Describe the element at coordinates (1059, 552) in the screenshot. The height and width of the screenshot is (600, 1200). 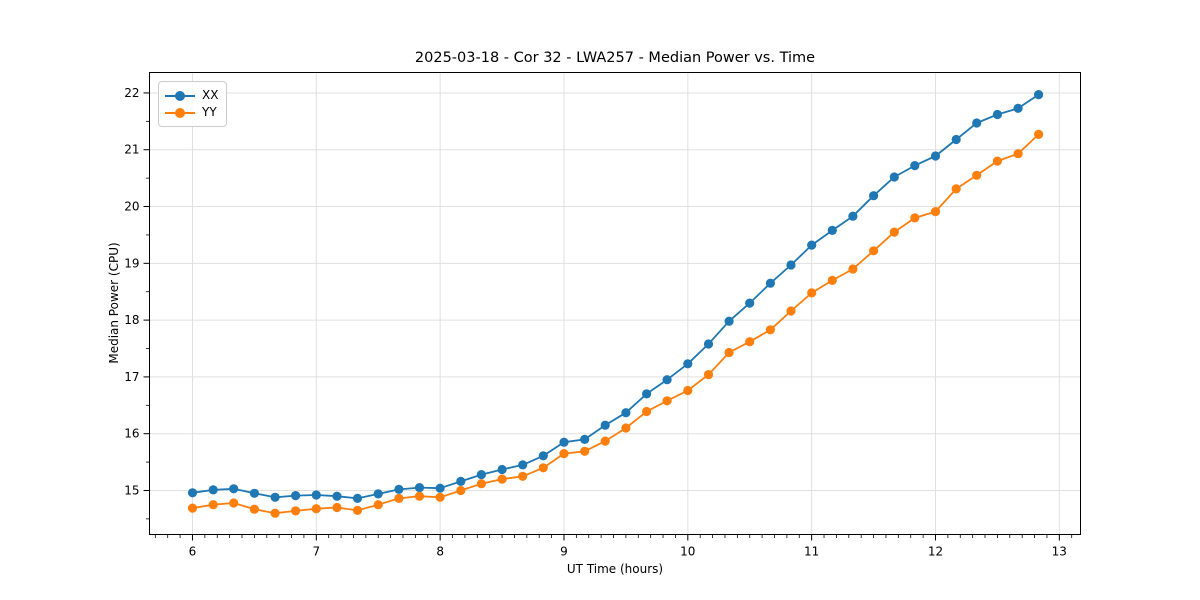
I see `x-tick-label: 13` at that location.